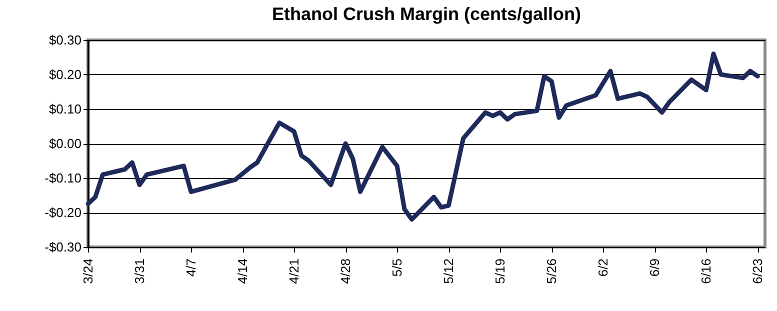 Image resolution: width=777 pixels, height=311 pixels. Describe the element at coordinates (500, 271) in the screenshot. I see `x-tick-label: 5/19` at that location.